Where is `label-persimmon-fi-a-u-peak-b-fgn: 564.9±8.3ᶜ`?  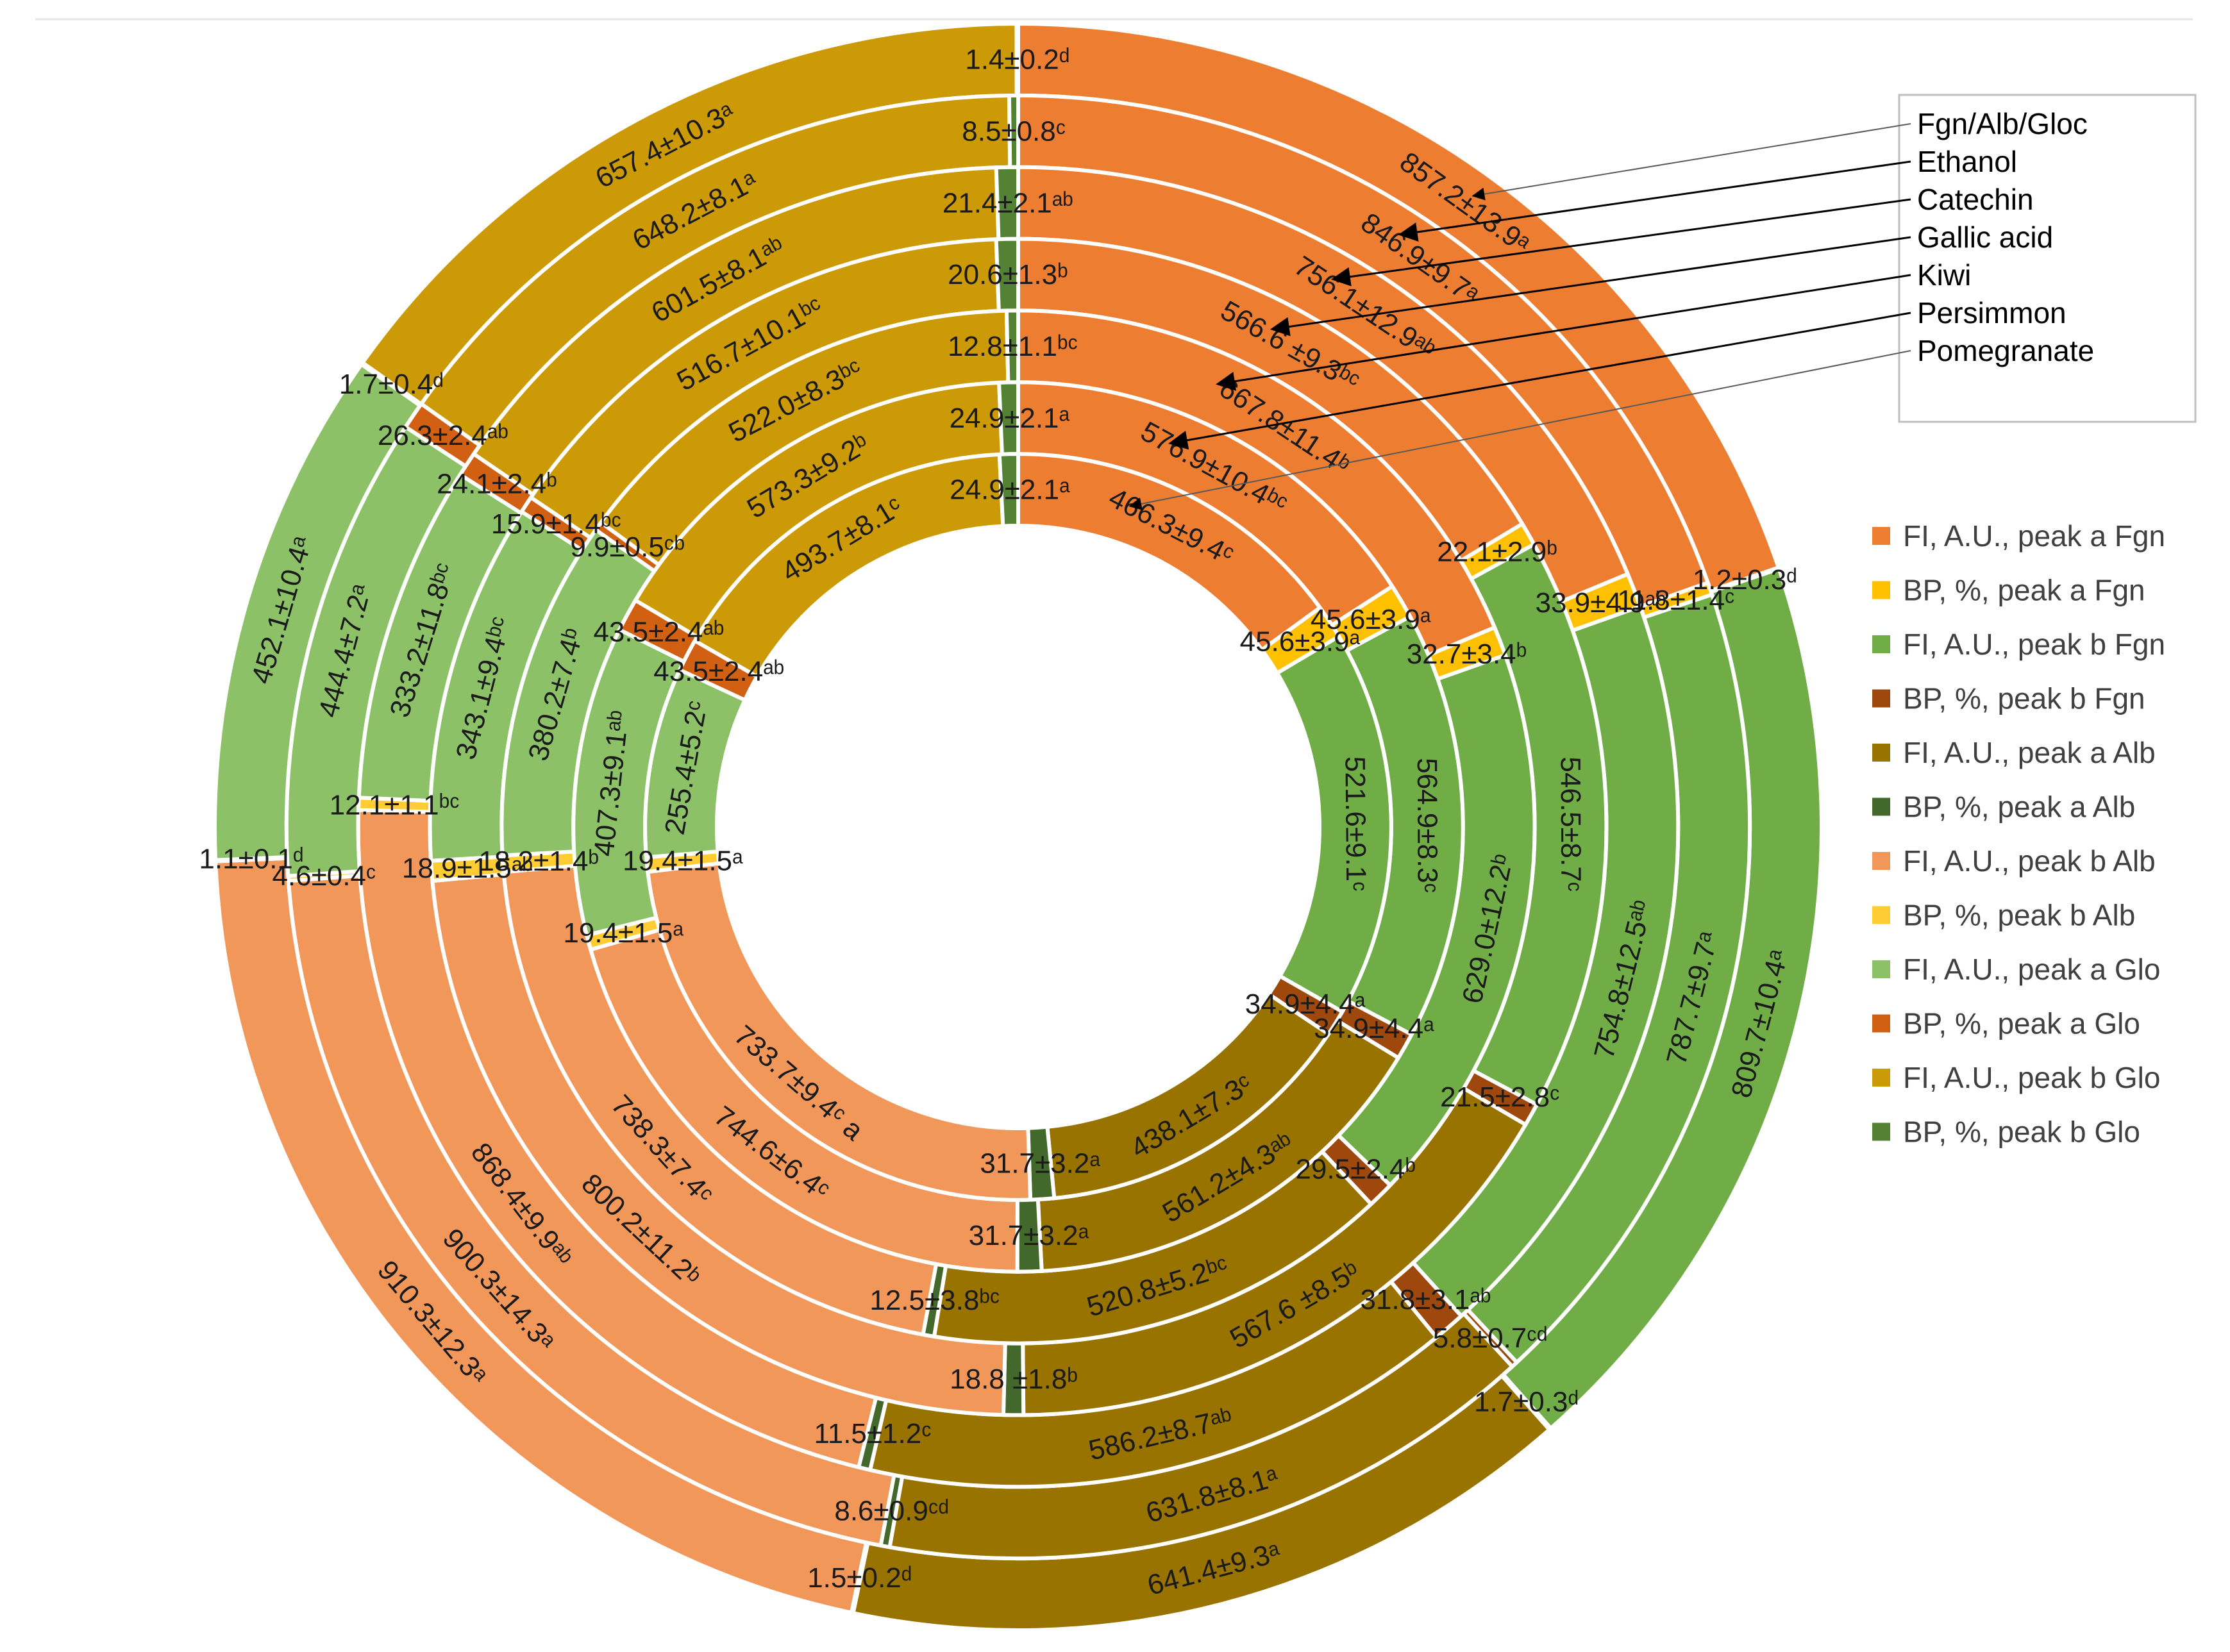
label-persimmon-fi-a-u-peak-b-fgn: 564.9±8.3ᶜ is located at coordinates (1427, 825).